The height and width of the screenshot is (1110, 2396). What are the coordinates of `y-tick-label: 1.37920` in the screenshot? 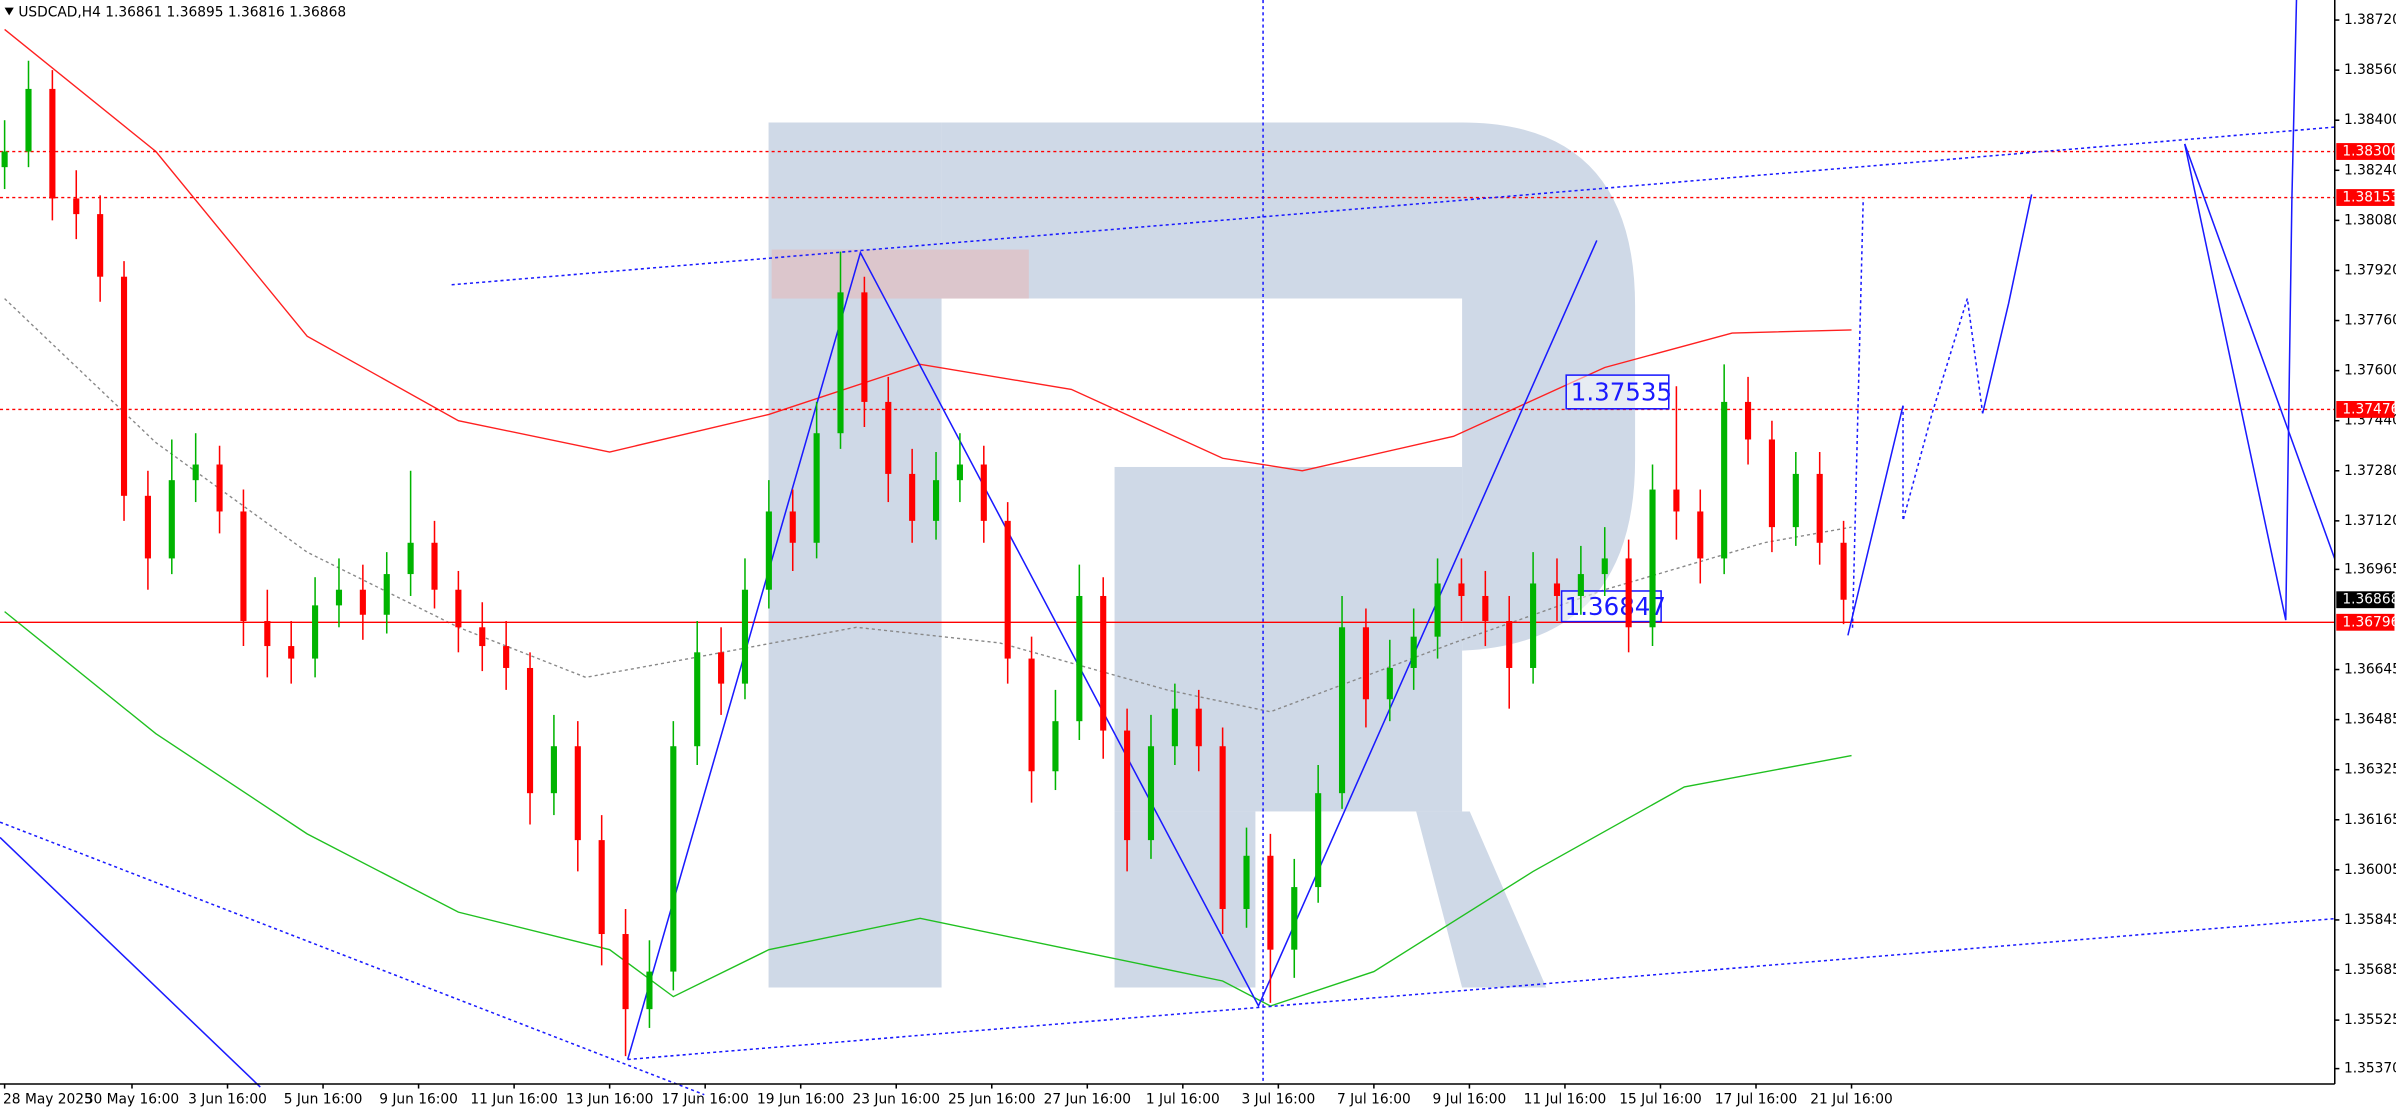 It's located at (2370, 270).